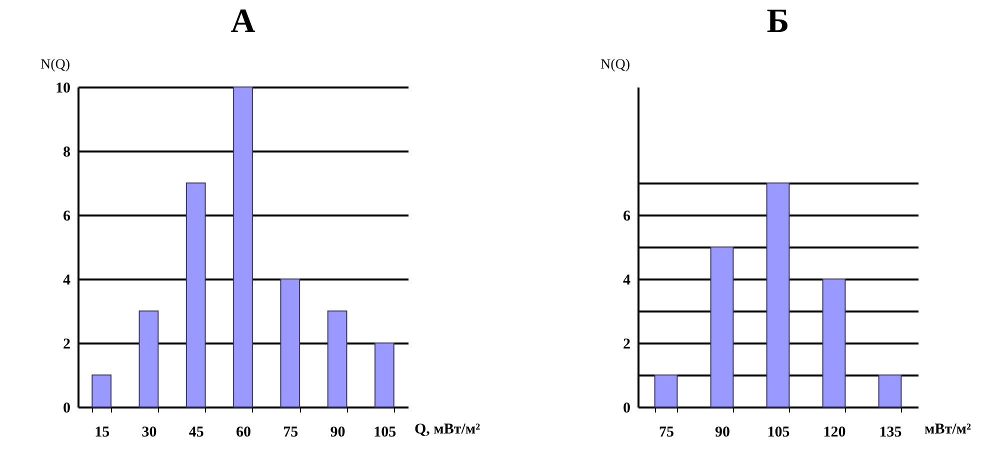 Image resolution: width=987 pixels, height=457 pixels. Describe the element at coordinates (102, 432) in the screenshot. I see `x-tick-label: 15` at that location.